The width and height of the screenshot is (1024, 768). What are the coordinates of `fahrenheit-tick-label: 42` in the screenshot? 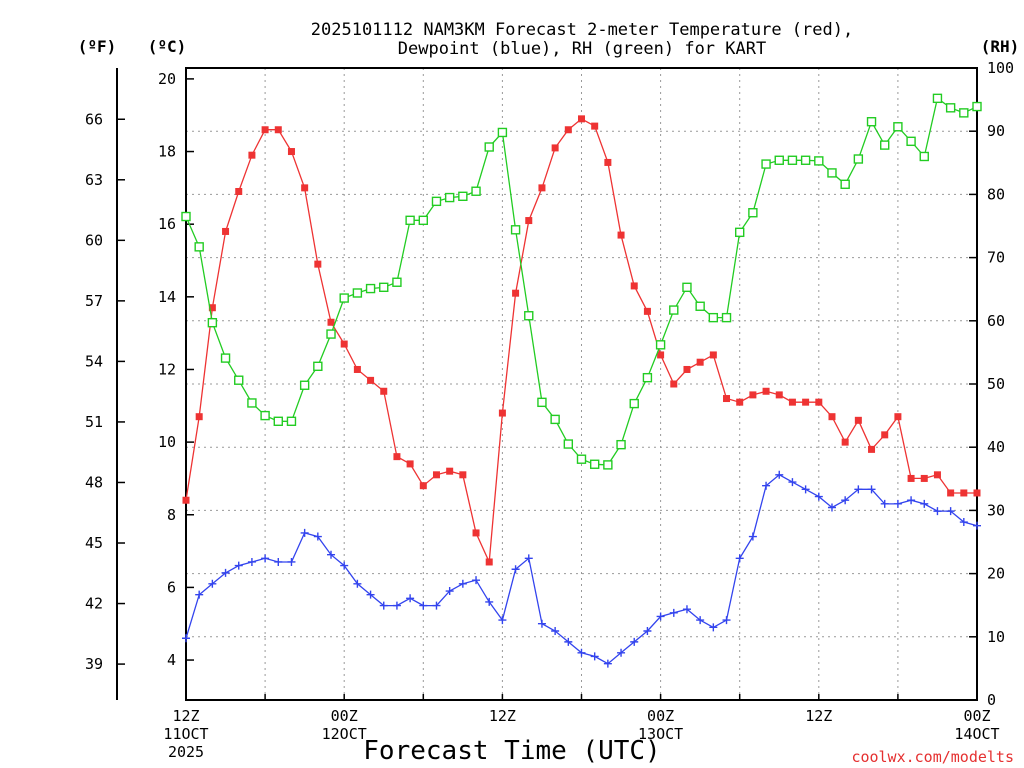 It's located at (94, 604).